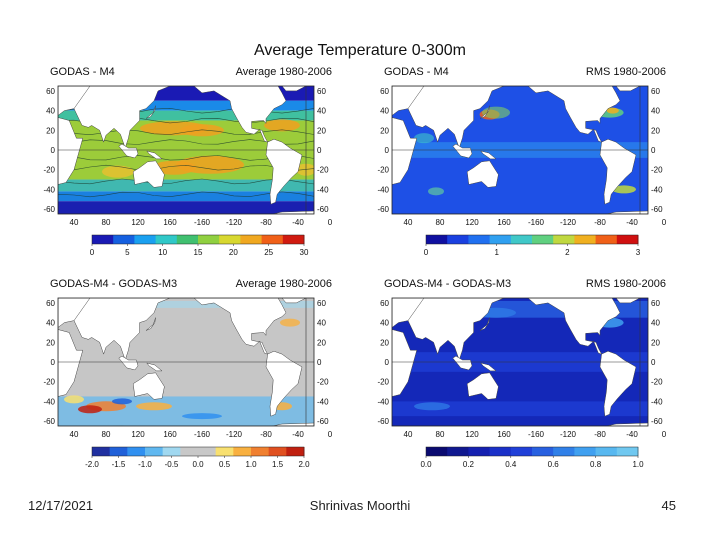 The height and width of the screenshot is (540, 720). I want to click on contour-line, so click(186, 167).